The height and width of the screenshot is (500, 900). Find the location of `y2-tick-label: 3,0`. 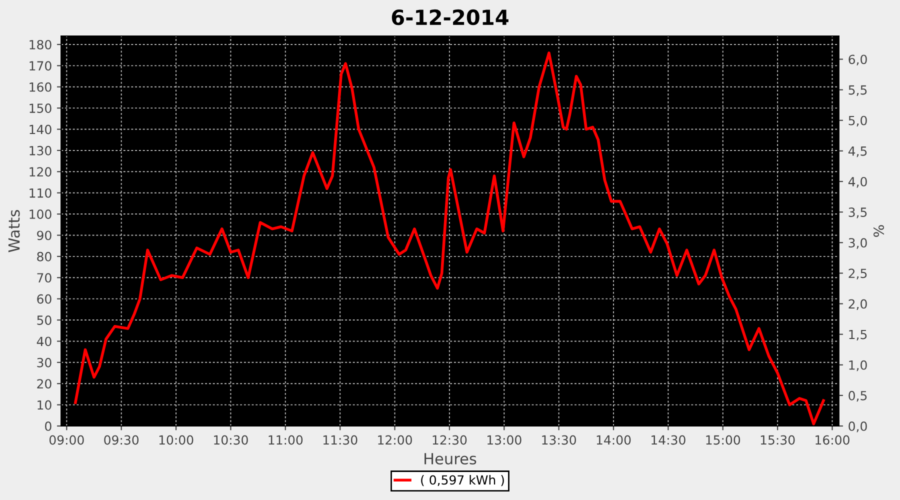

y2-tick-label: 3,0 is located at coordinates (857, 243).